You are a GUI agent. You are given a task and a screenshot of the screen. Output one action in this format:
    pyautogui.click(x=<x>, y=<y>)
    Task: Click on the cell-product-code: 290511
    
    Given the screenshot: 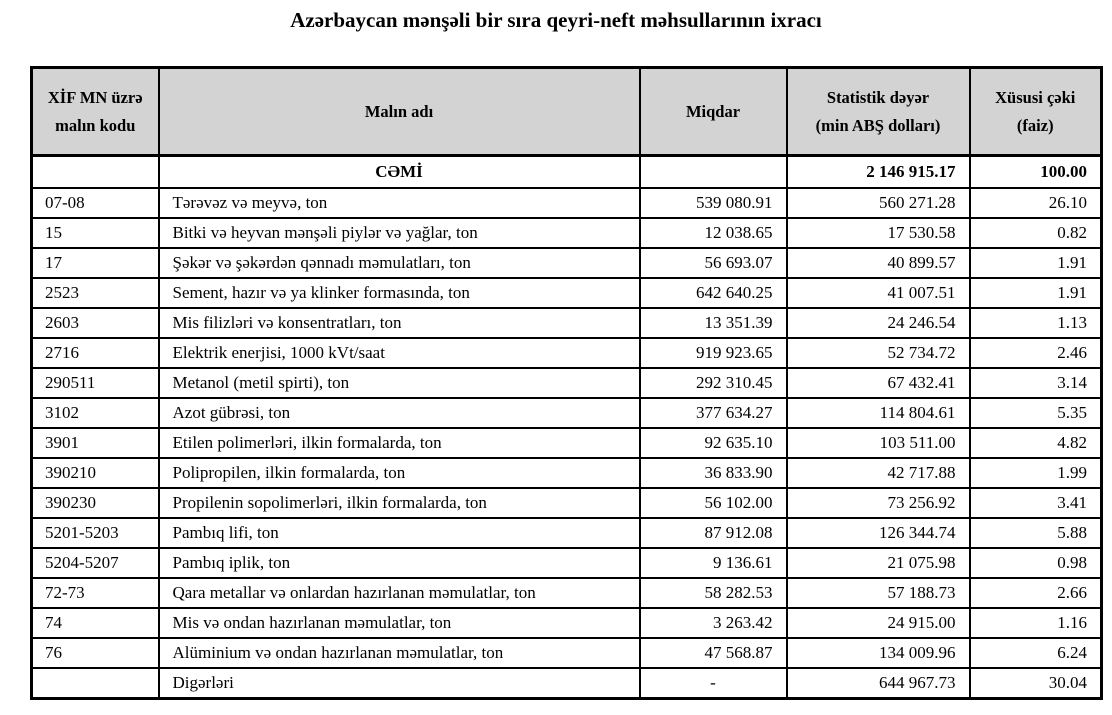 What is the action you would take?
    pyautogui.click(x=95, y=383)
    